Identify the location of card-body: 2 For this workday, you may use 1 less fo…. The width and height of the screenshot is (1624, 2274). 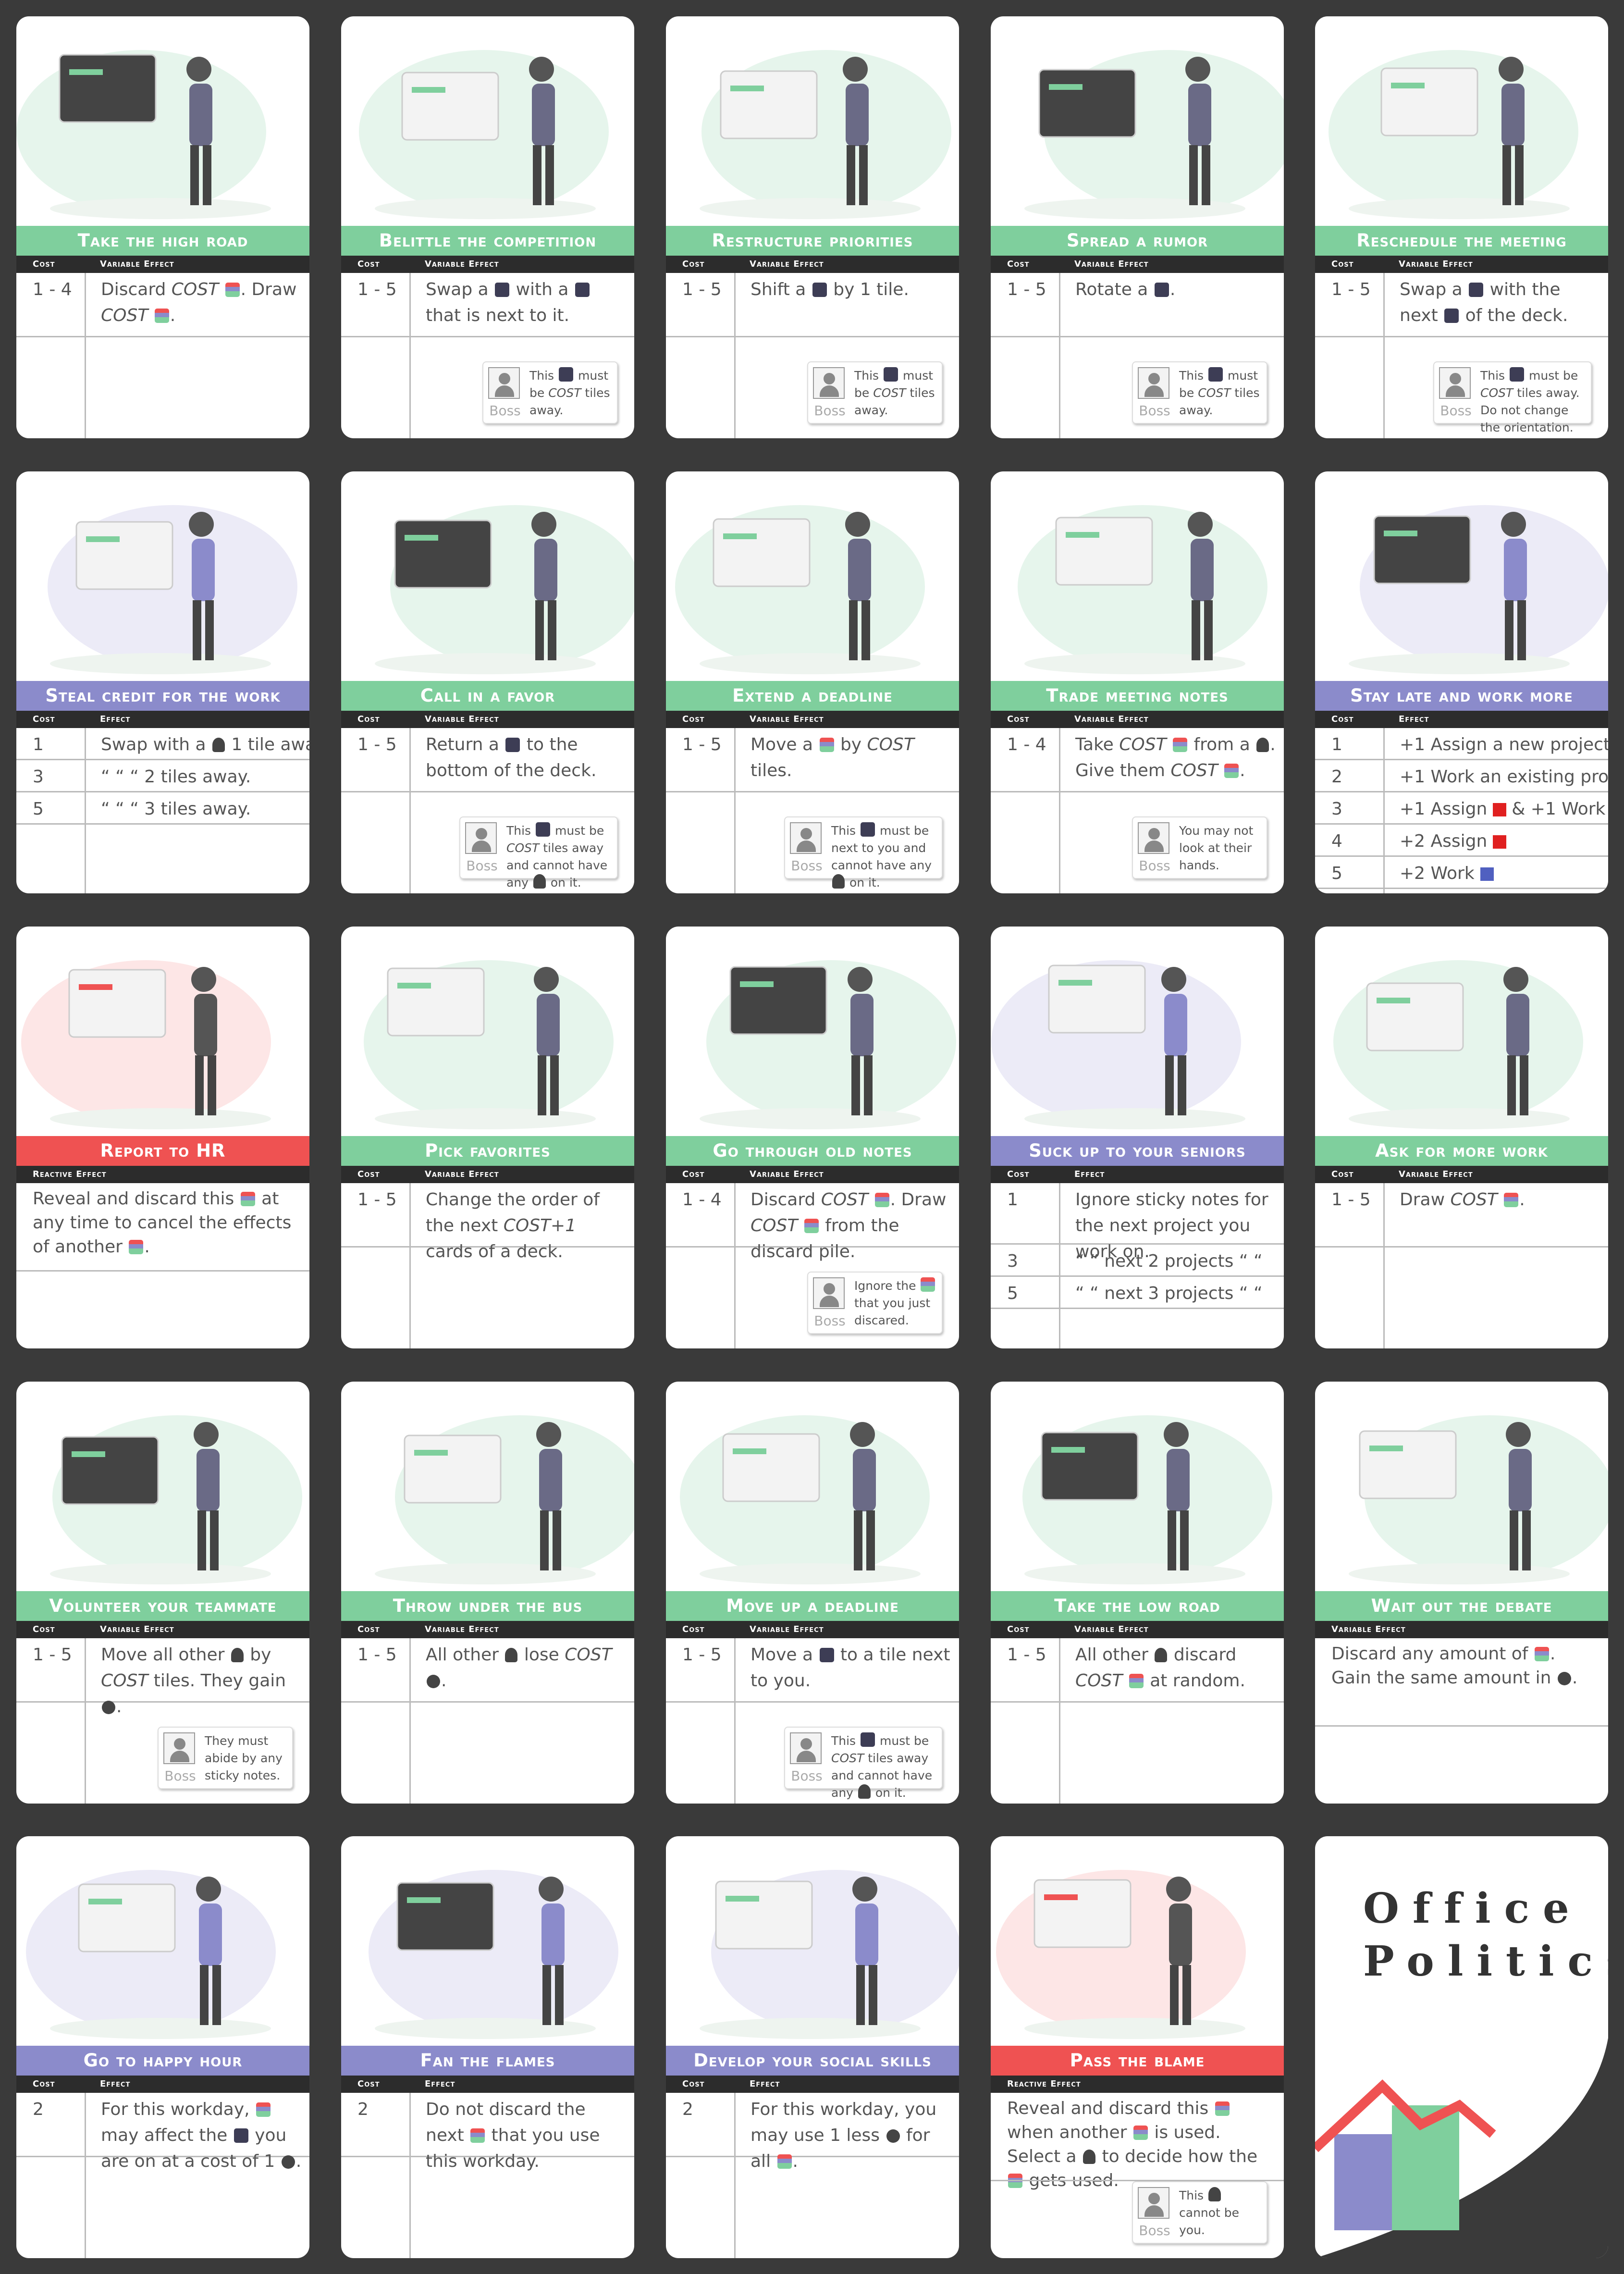
(812, 2175).